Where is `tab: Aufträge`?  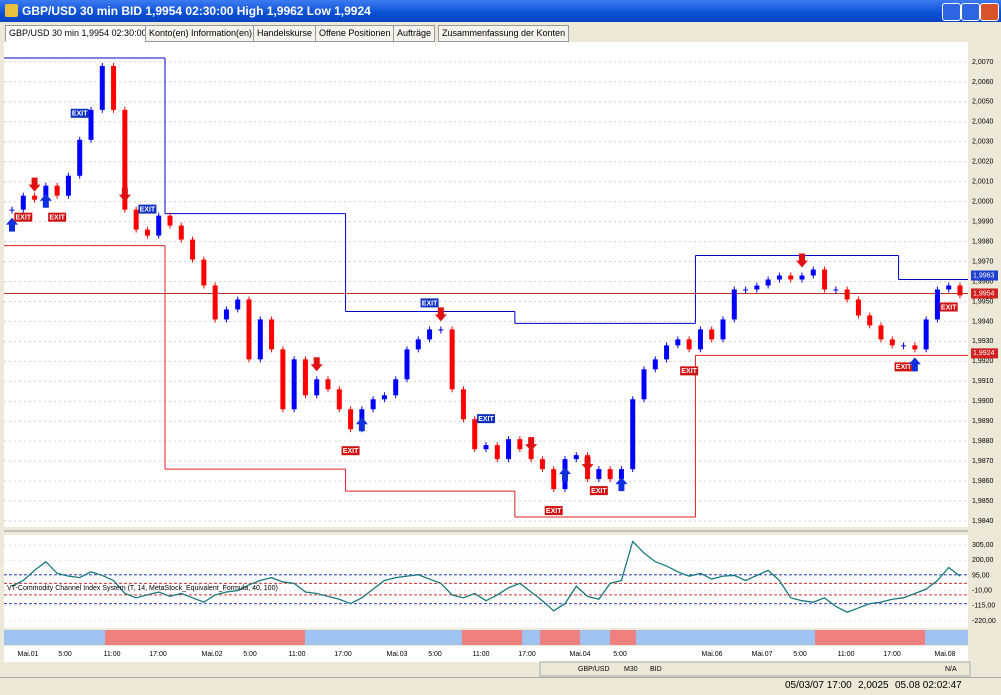
tab: Aufträge is located at coordinates (414, 33).